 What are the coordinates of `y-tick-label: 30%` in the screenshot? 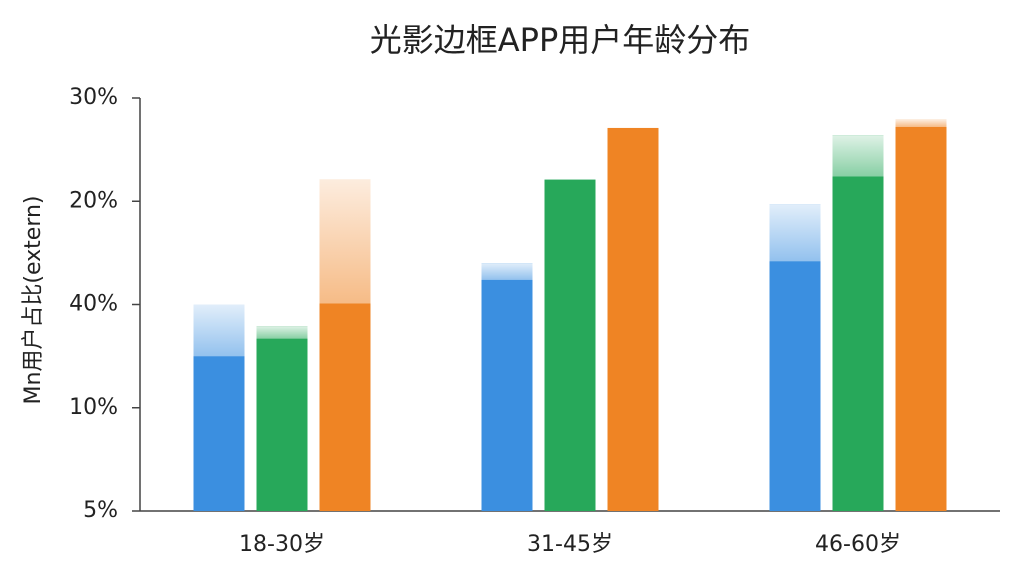 It's located at (93, 97).